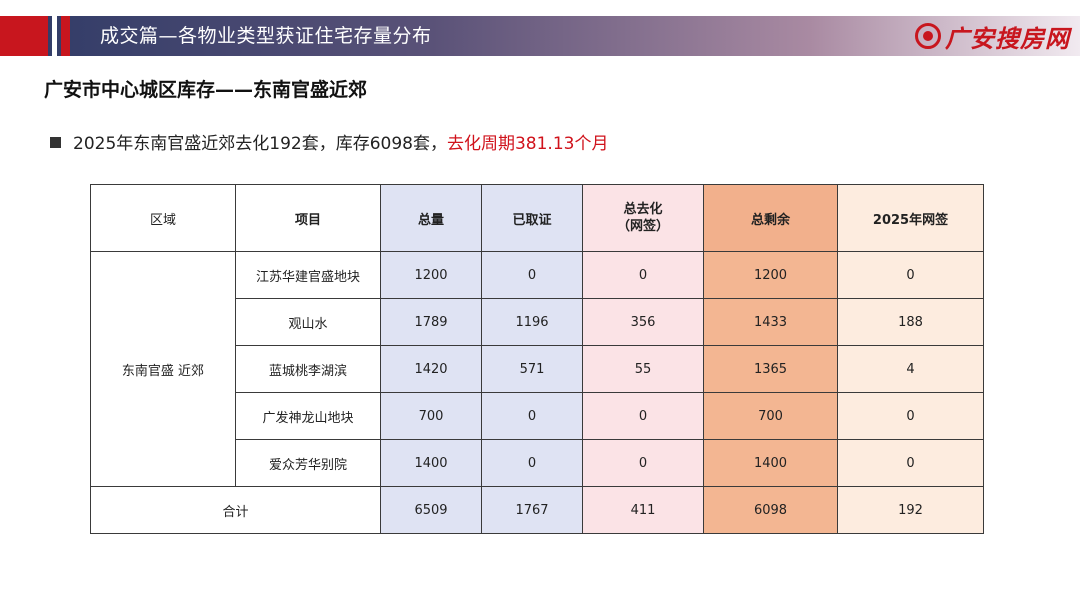  What do you see at coordinates (910, 369) in the screenshot?
I see `signed-2025-cell: 4` at bounding box center [910, 369].